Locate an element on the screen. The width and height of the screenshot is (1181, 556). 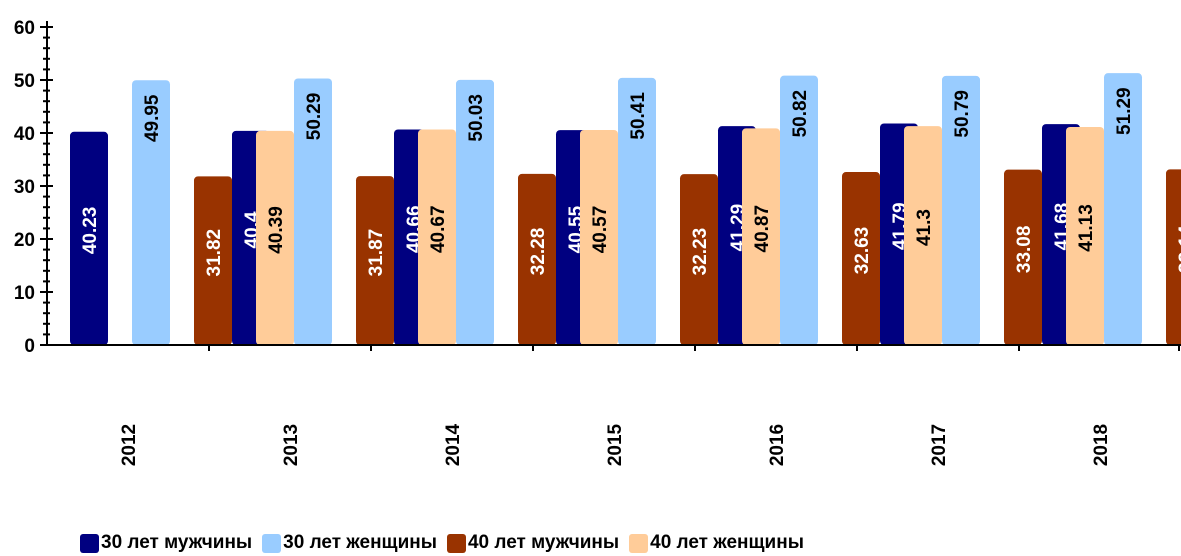
data-label-s3-2016: 41.3 is located at coordinates (924, 227).